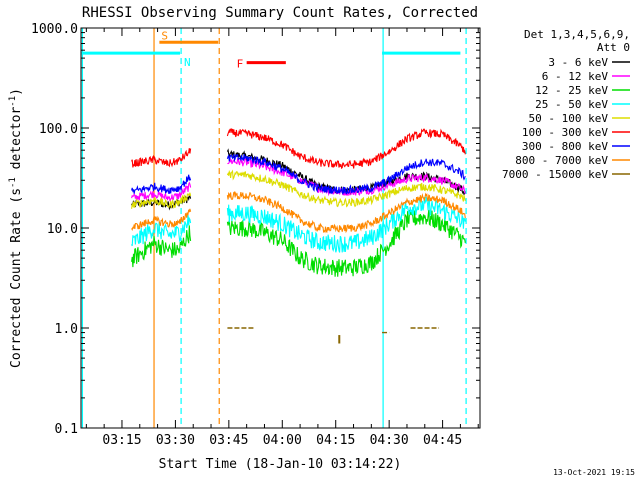 The height and width of the screenshot is (480, 640). I want to click on flag-label: N, so click(187, 62).